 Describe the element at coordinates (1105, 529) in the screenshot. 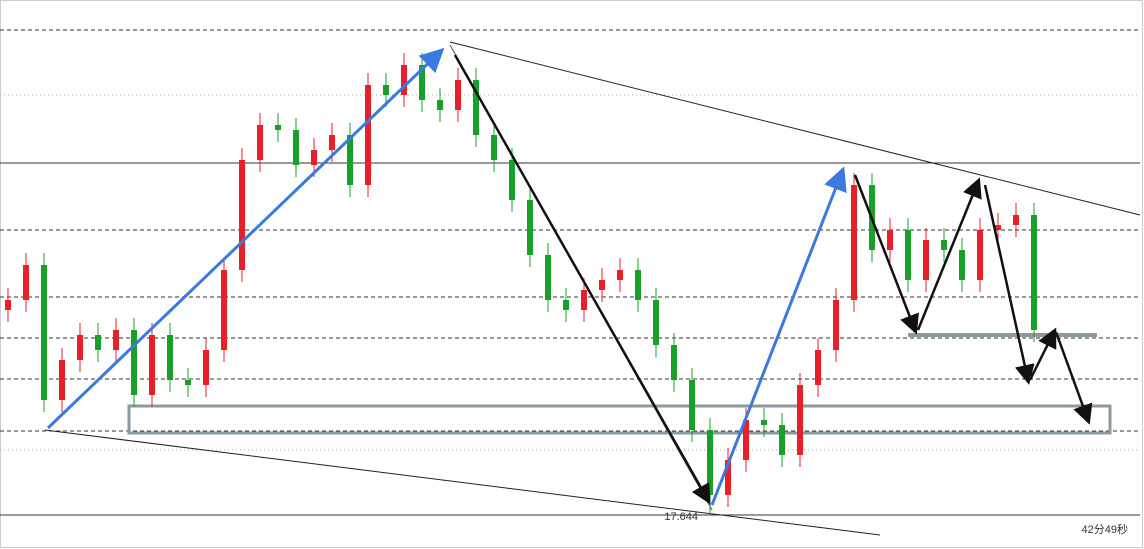

I see `countdown: 42分49秒` at that location.